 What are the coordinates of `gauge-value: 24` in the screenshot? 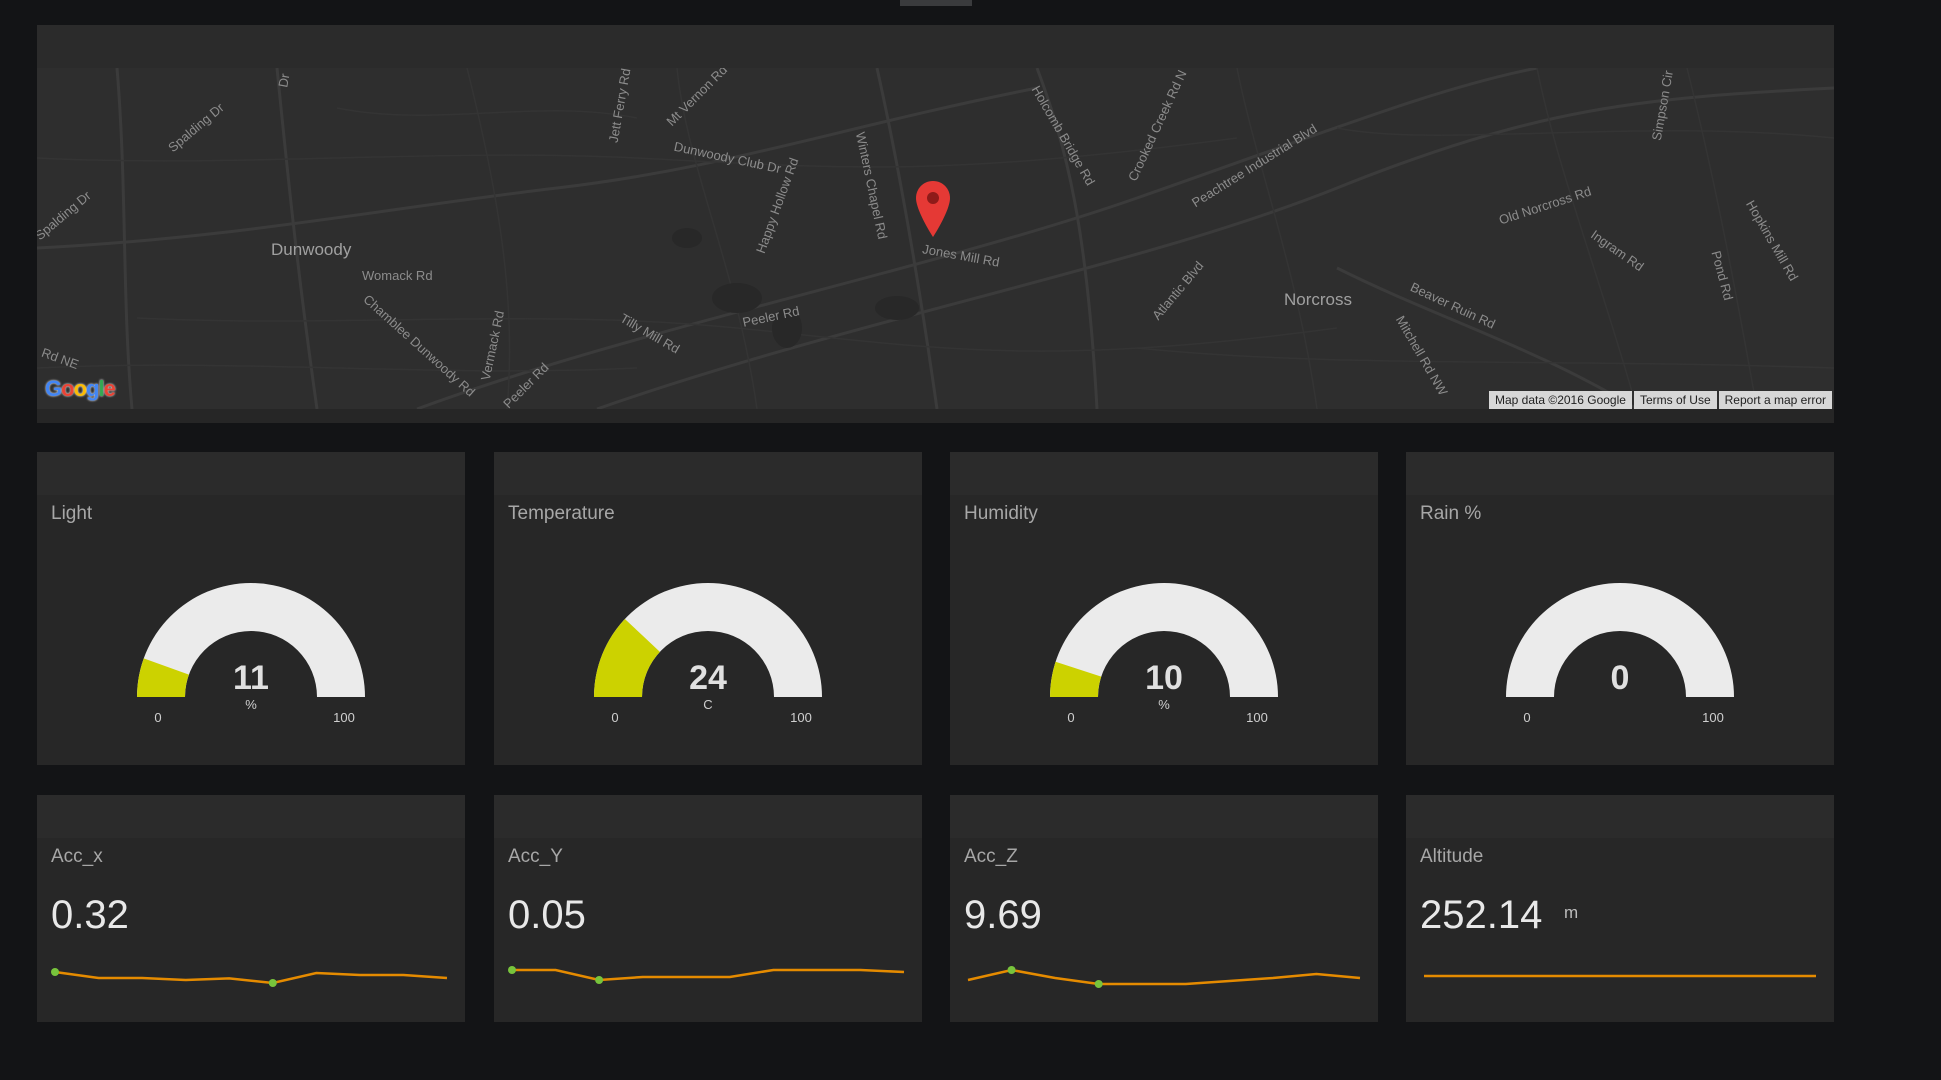 It's located at (708, 678).